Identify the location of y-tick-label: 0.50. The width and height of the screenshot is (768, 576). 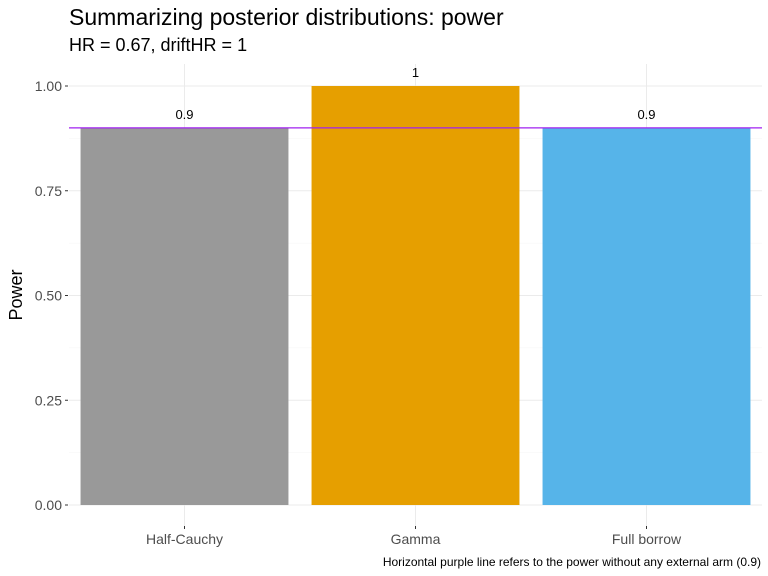
(48, 296).